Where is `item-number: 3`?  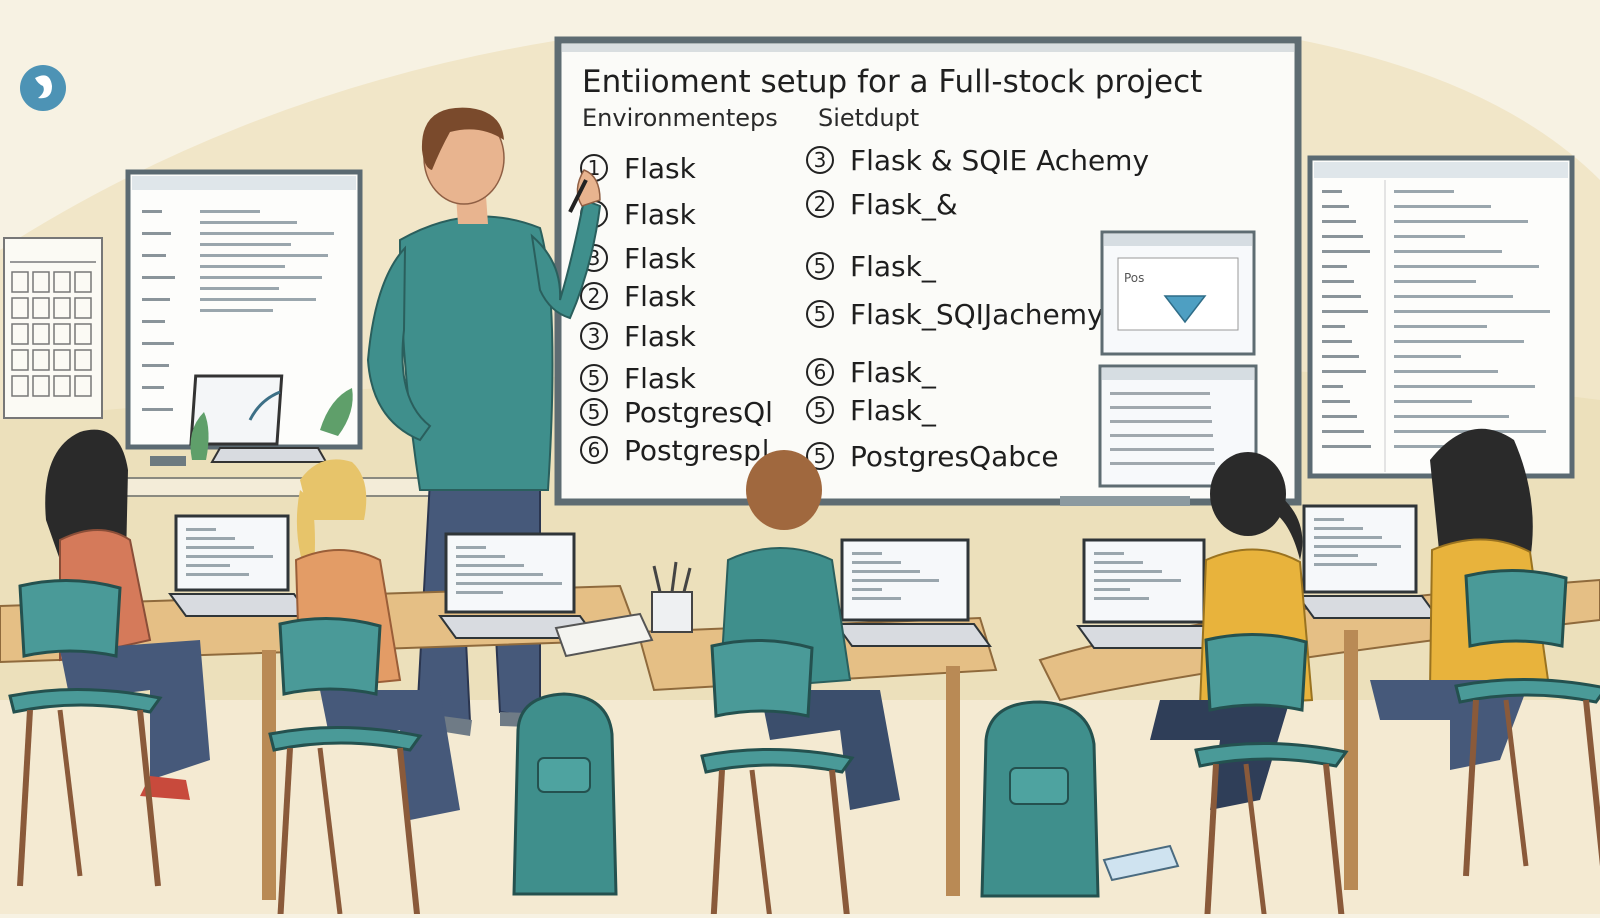
item-number: 3 is located at coordinates (820, 160).